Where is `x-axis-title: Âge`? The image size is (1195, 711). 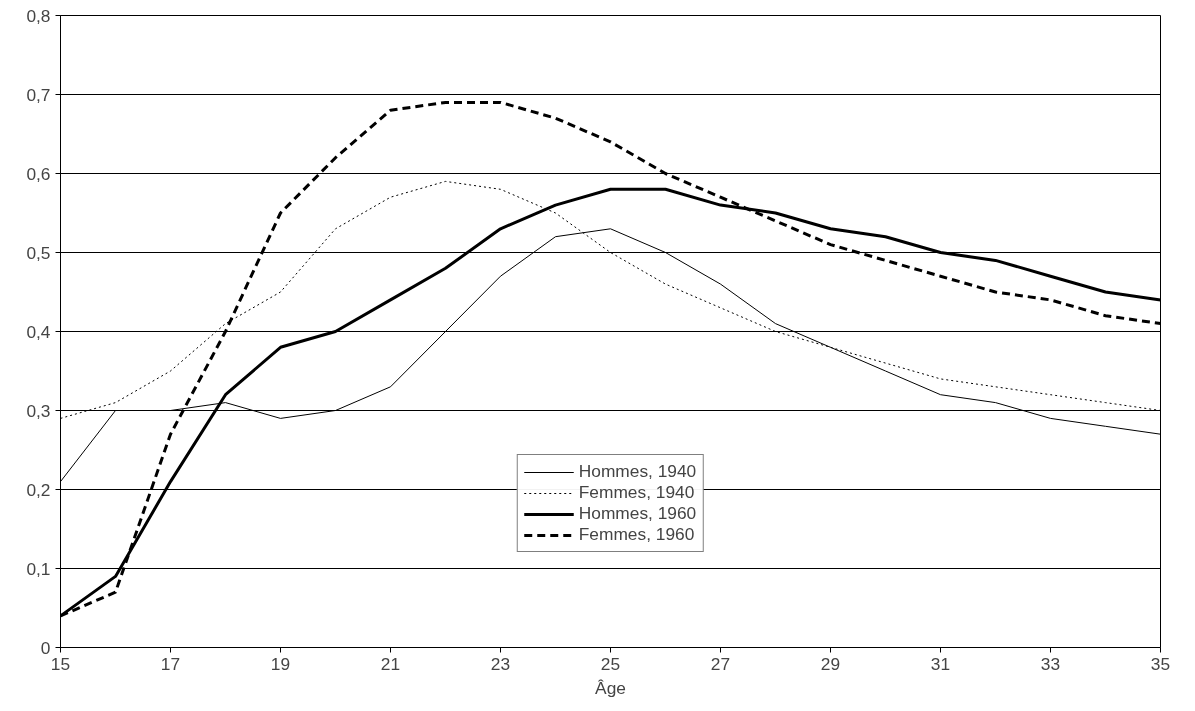 x-axis-title: Âge is located at coordinates (610, 687).